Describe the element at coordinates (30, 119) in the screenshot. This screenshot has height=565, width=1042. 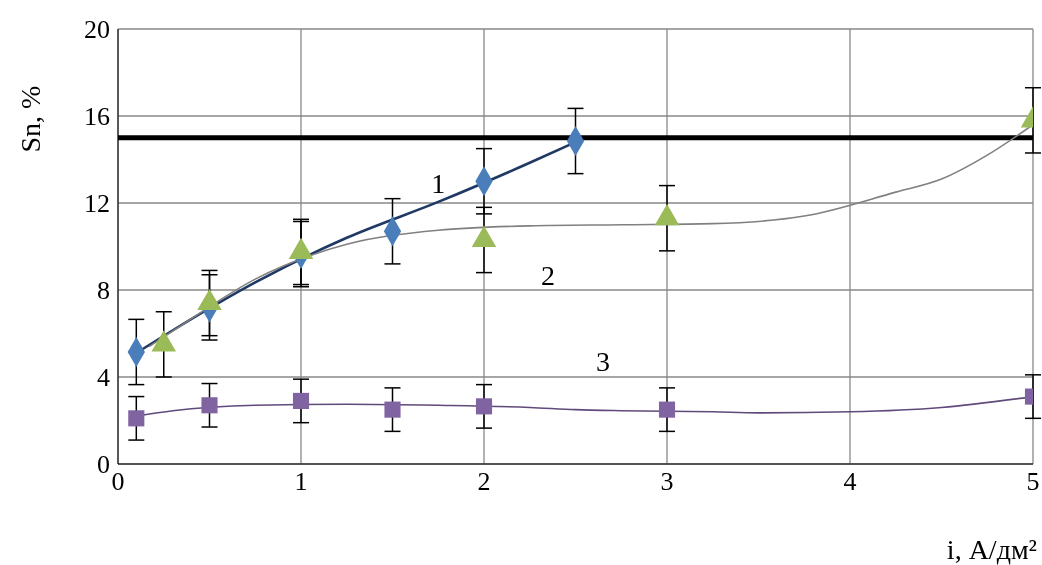
I see `y-axis-title: Sn, %` at that location.